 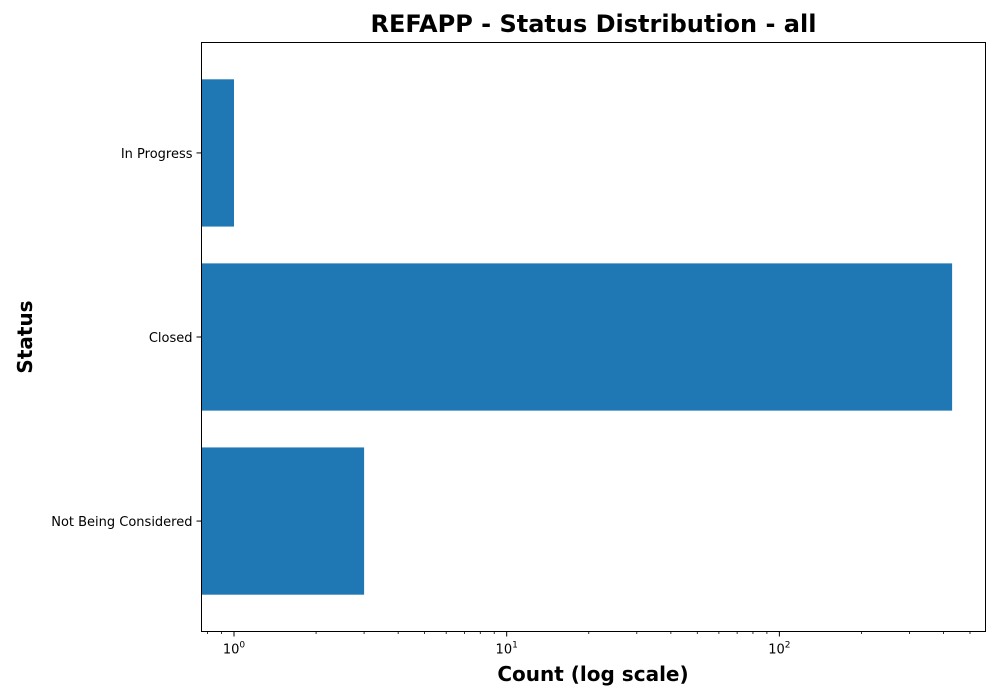 I want to click on y-axis-ticks: In Progress Closed Not Being Considered, so click(x=126, y=338).